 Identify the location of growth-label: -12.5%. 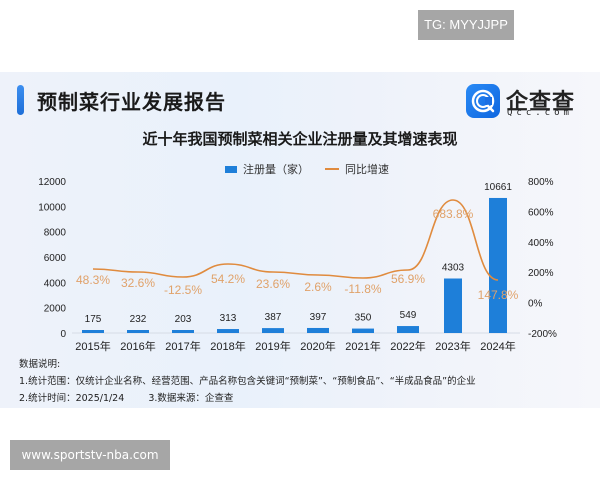
(183, 290).